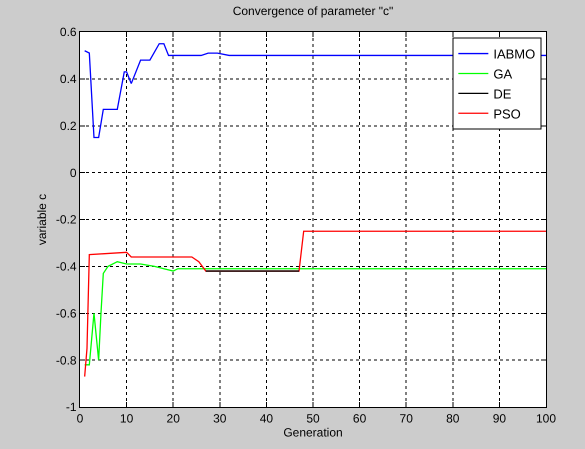 The width and height of the screenshot is (585, 449). What do you see at coordinates (407, 418) in the screenshot?
I see `x-tick-label: 70` at bounding box center [407, 418].